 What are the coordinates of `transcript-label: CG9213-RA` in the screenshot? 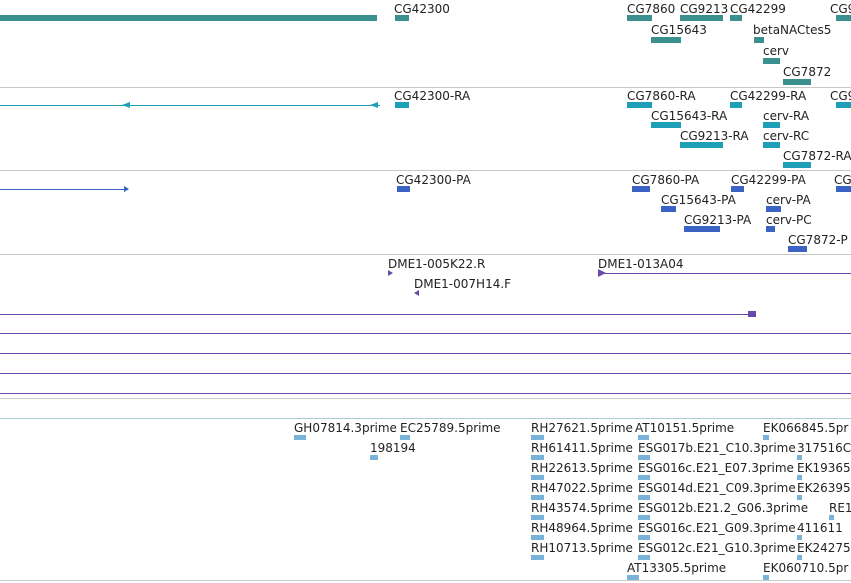 It's located at (714, 136).